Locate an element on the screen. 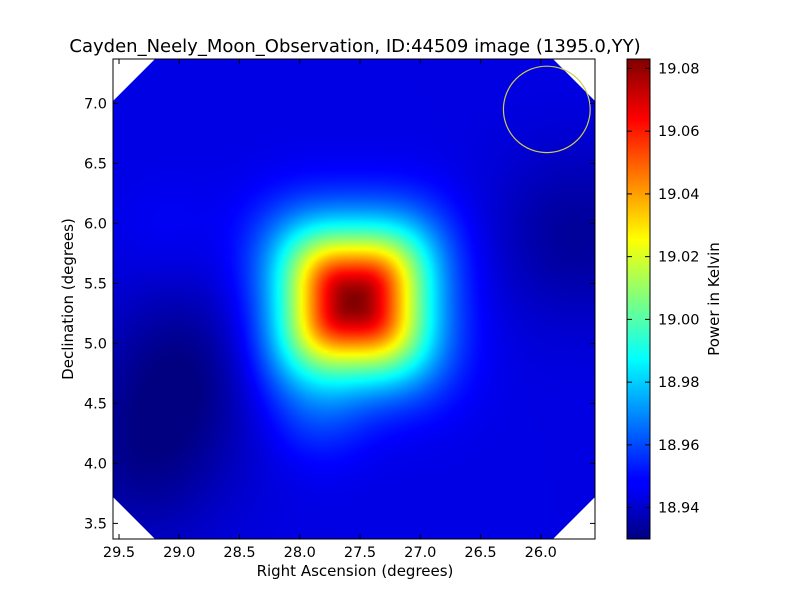 The width and height of the screenshot is (800, 600). y-axis-label: Declination (degrees) is located at coordinates (68, 299).